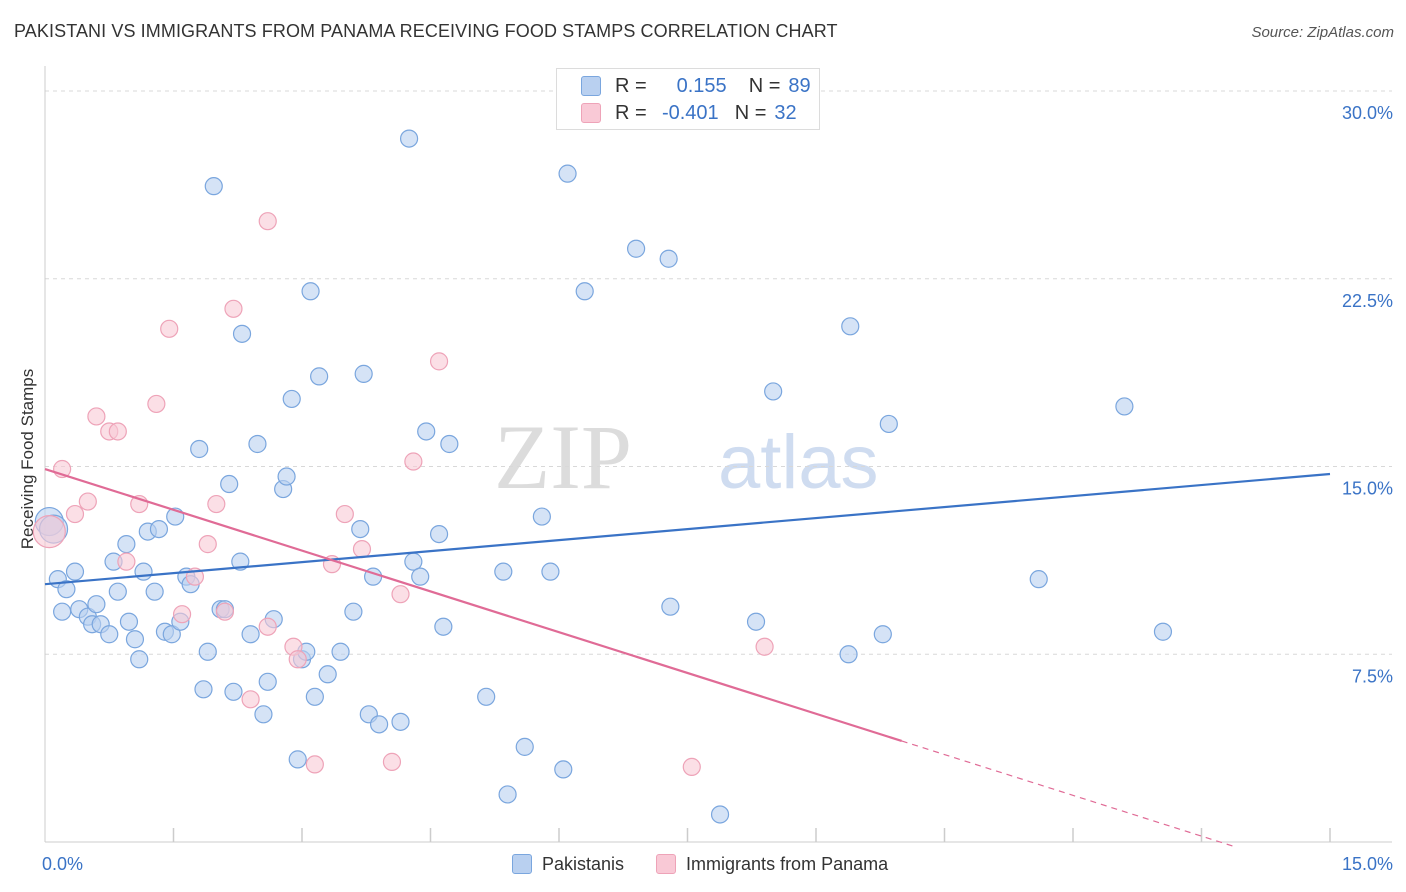  I want to click on correlation-legend: R = 0.155 N = 89 R = -0.401 N = 32, so click(688, 99).